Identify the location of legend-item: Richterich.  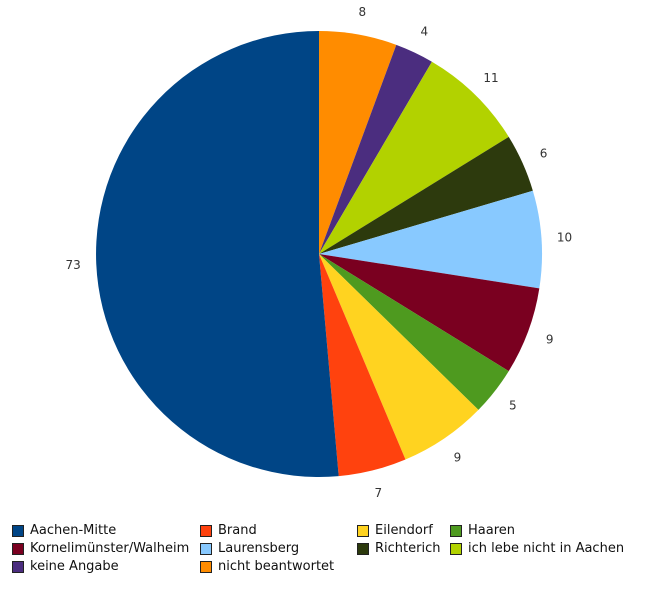
(403, 549).